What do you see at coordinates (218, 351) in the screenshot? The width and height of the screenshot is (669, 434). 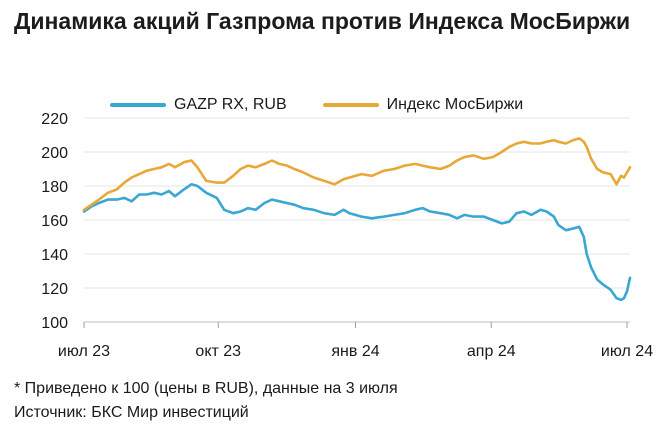 I see `x-tick-label: окт 23` at bounding box center [218, 351].